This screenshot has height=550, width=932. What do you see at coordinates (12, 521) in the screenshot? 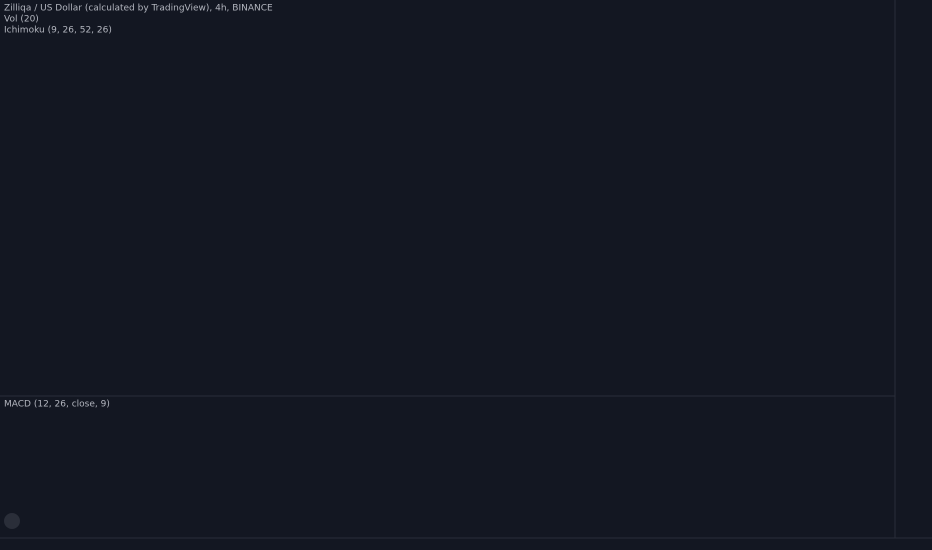
I see `logo` at bounding box center [12, 521].